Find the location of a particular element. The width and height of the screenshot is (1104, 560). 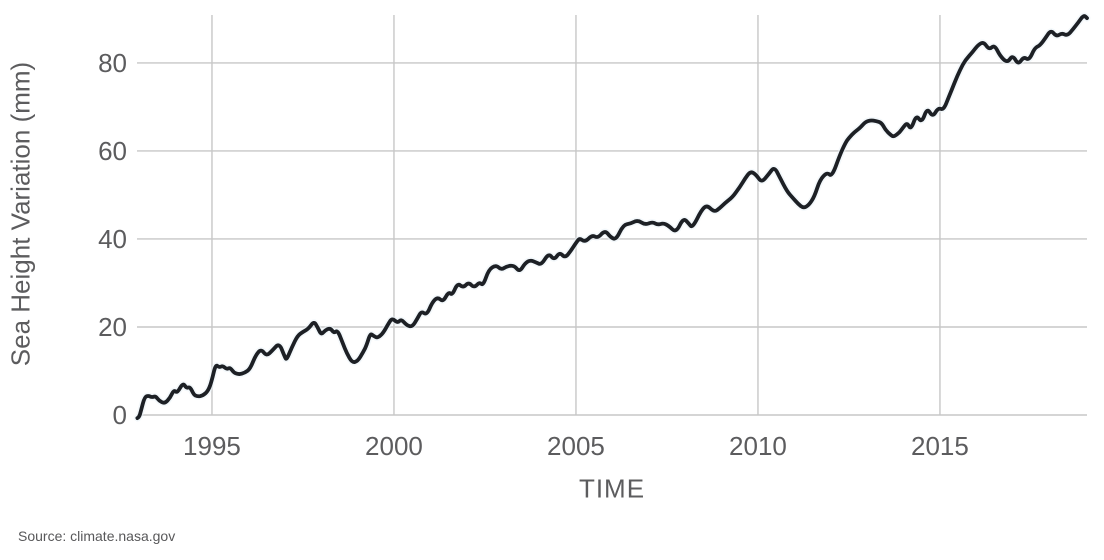

x-tick-label: 2005 is located at coordinates (576, 446).